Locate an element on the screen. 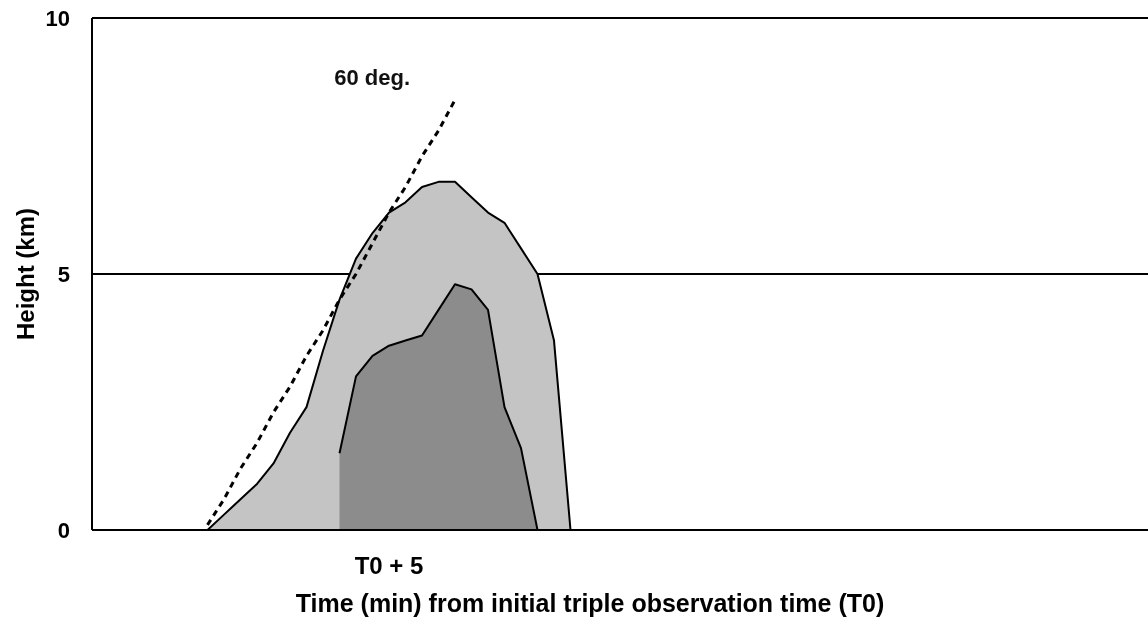 Image resolution: width=1148 pixels, height=627 pixels. text: 60 deg. is located at coordinates (372, 77).